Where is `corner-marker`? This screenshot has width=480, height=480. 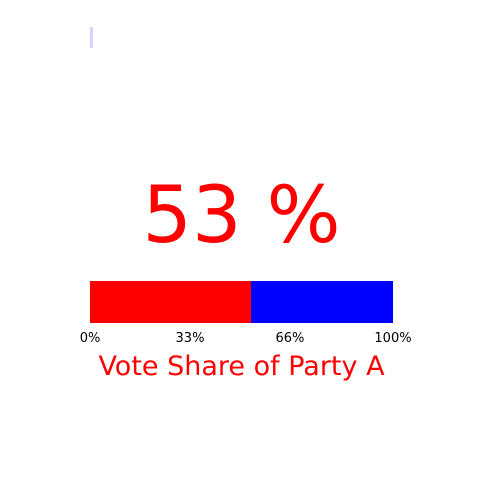 corner-marker is located at coordinates (91, 37).